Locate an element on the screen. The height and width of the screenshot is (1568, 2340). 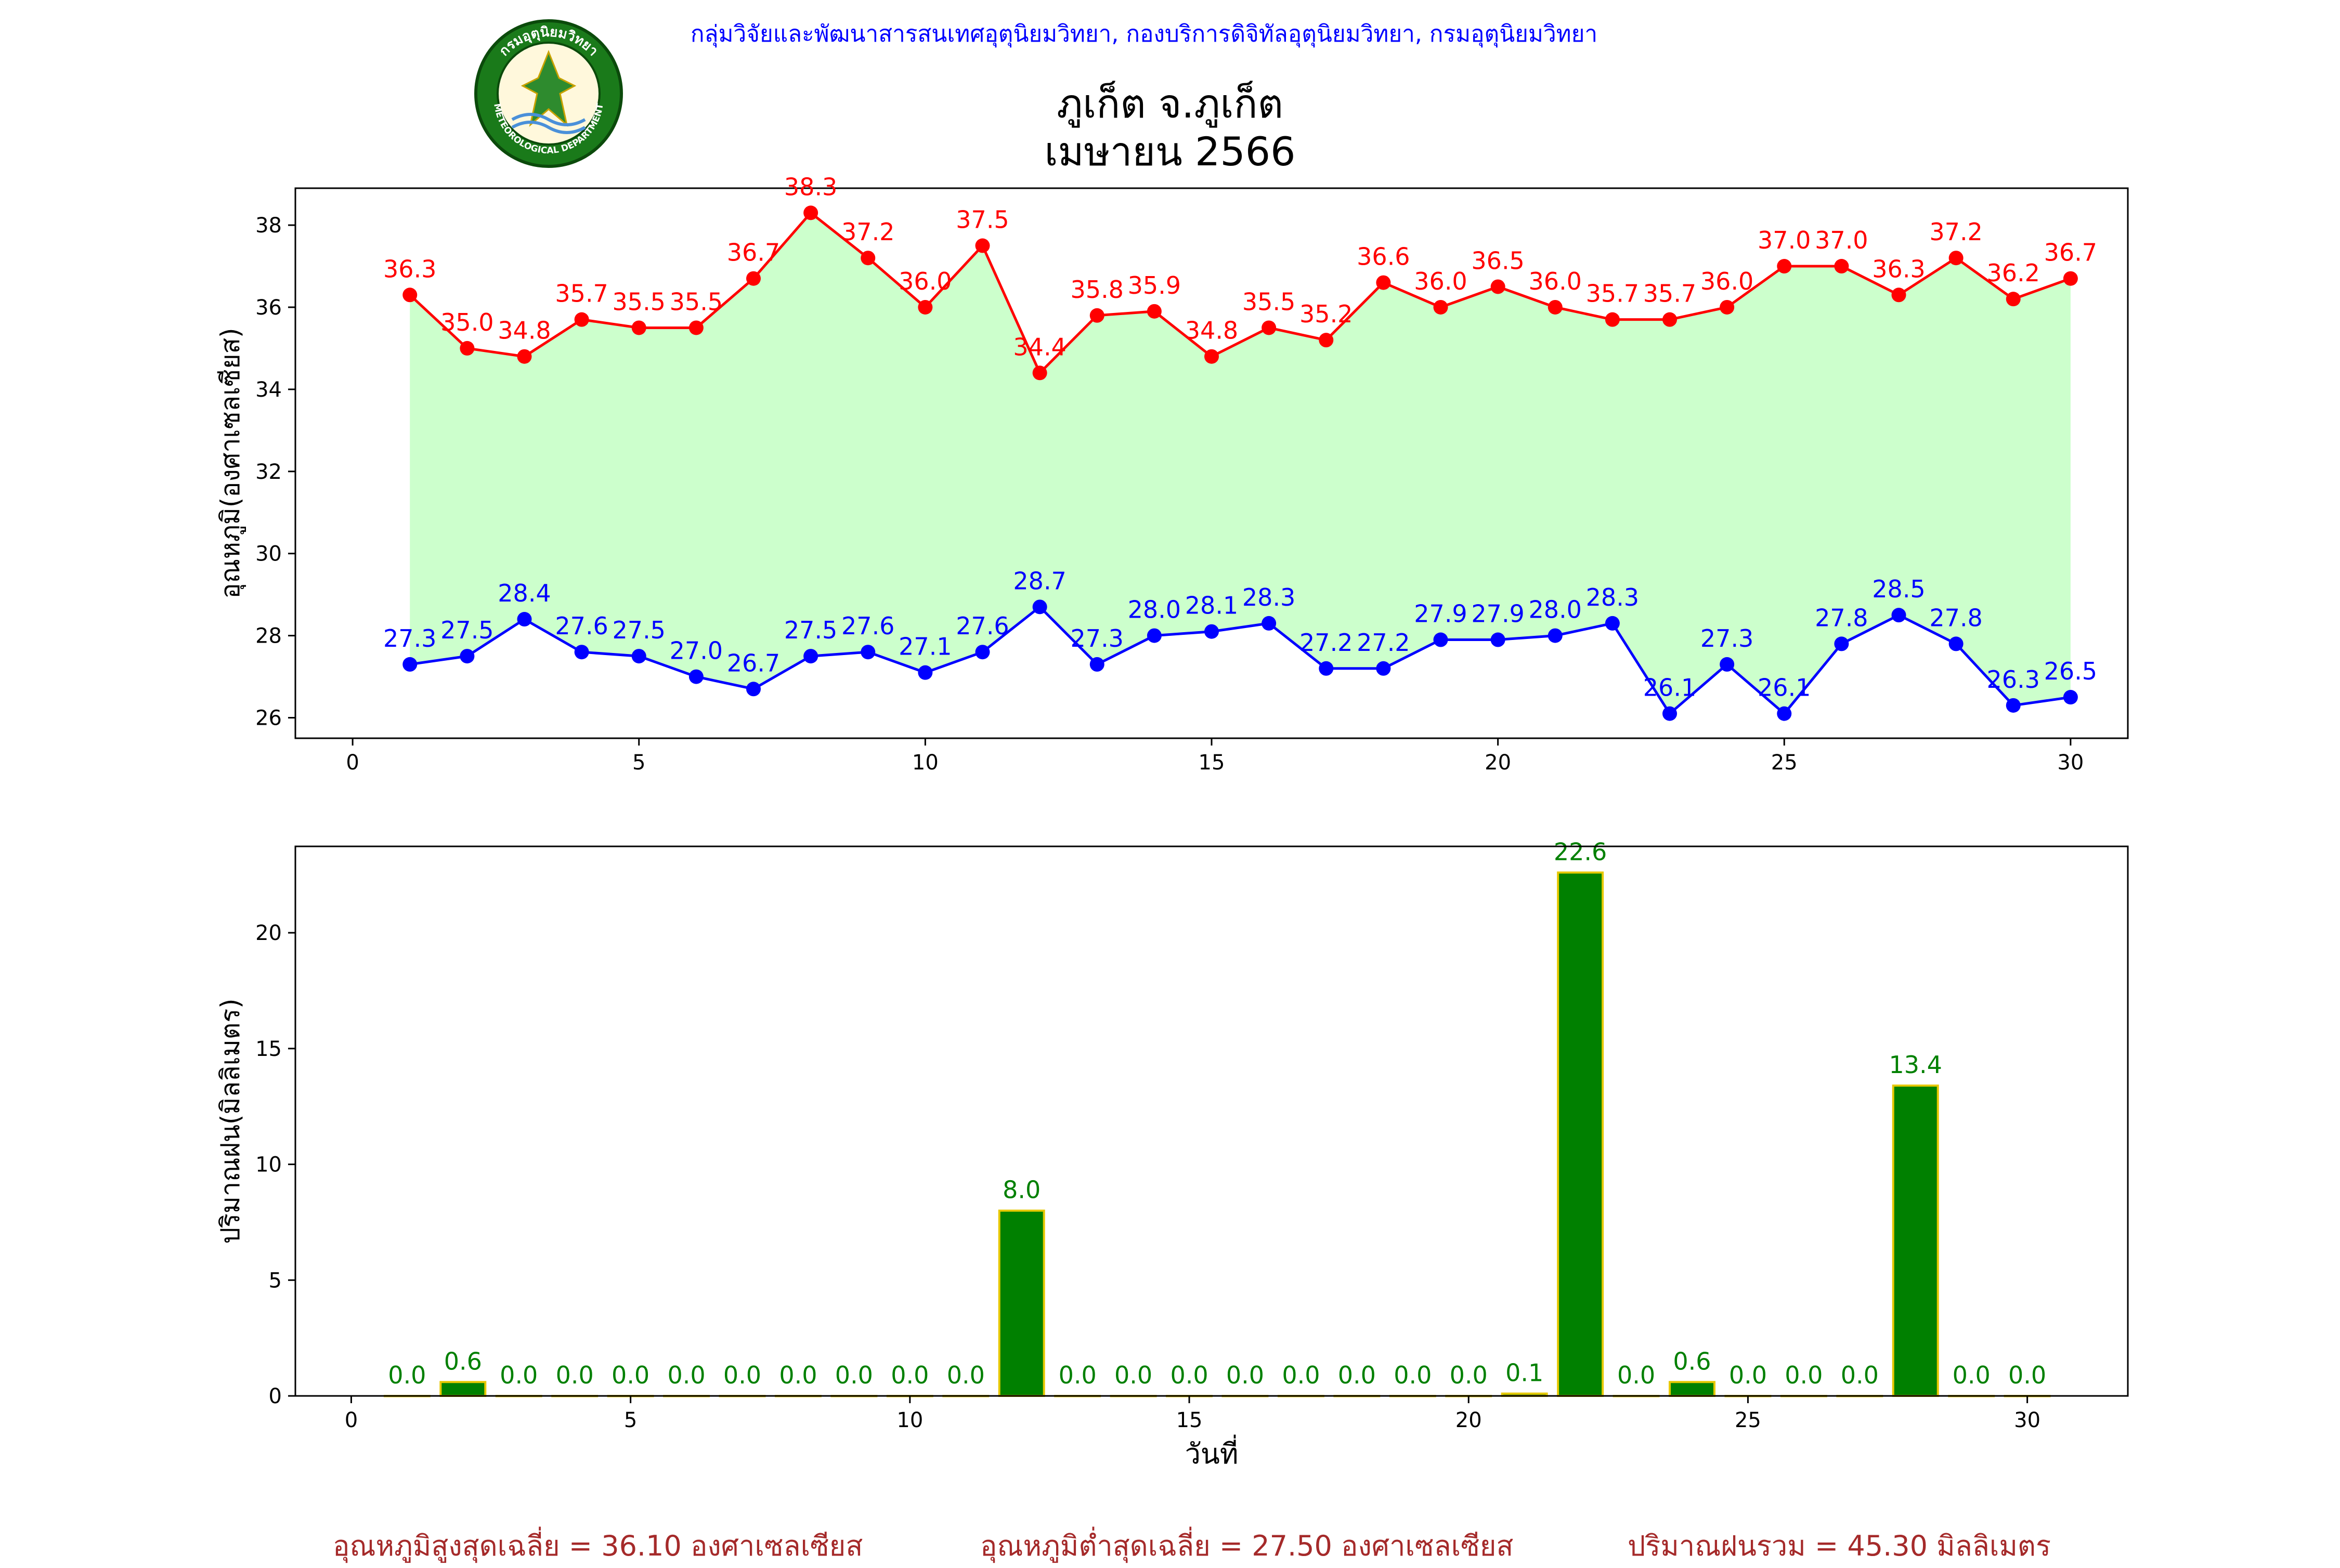
max-temperature-label: 35.2 is located at coordinates (1326, 314).